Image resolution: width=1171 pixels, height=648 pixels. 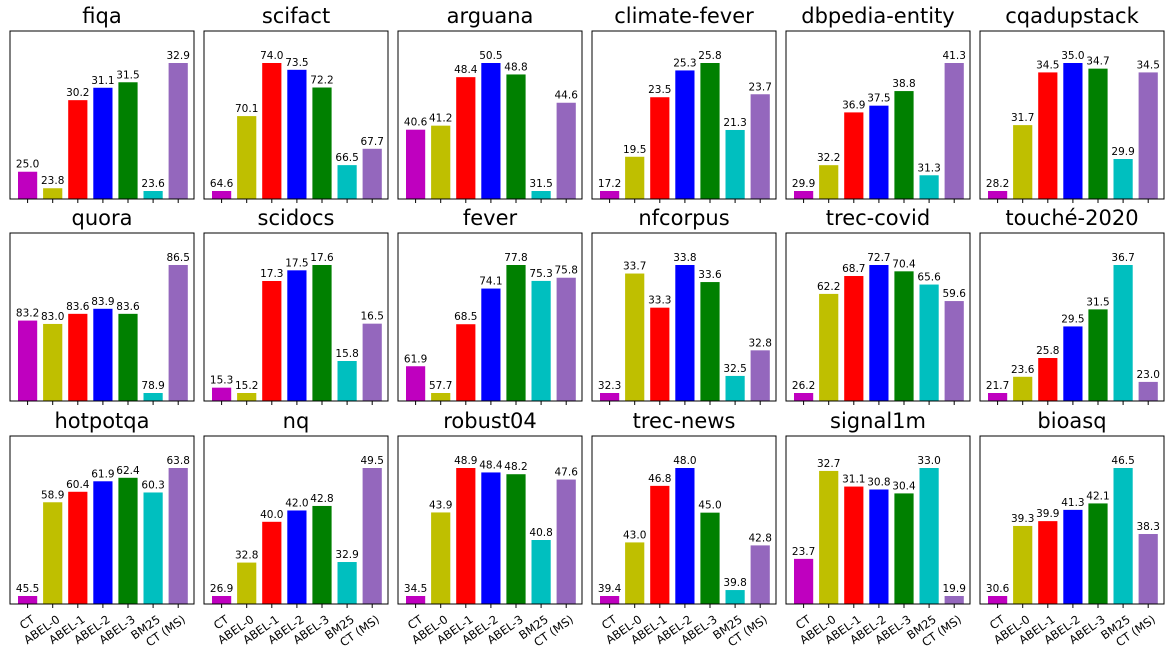 I want to click on value-label-scifact-abel-1: 74.0, so click(x=271, y=56).